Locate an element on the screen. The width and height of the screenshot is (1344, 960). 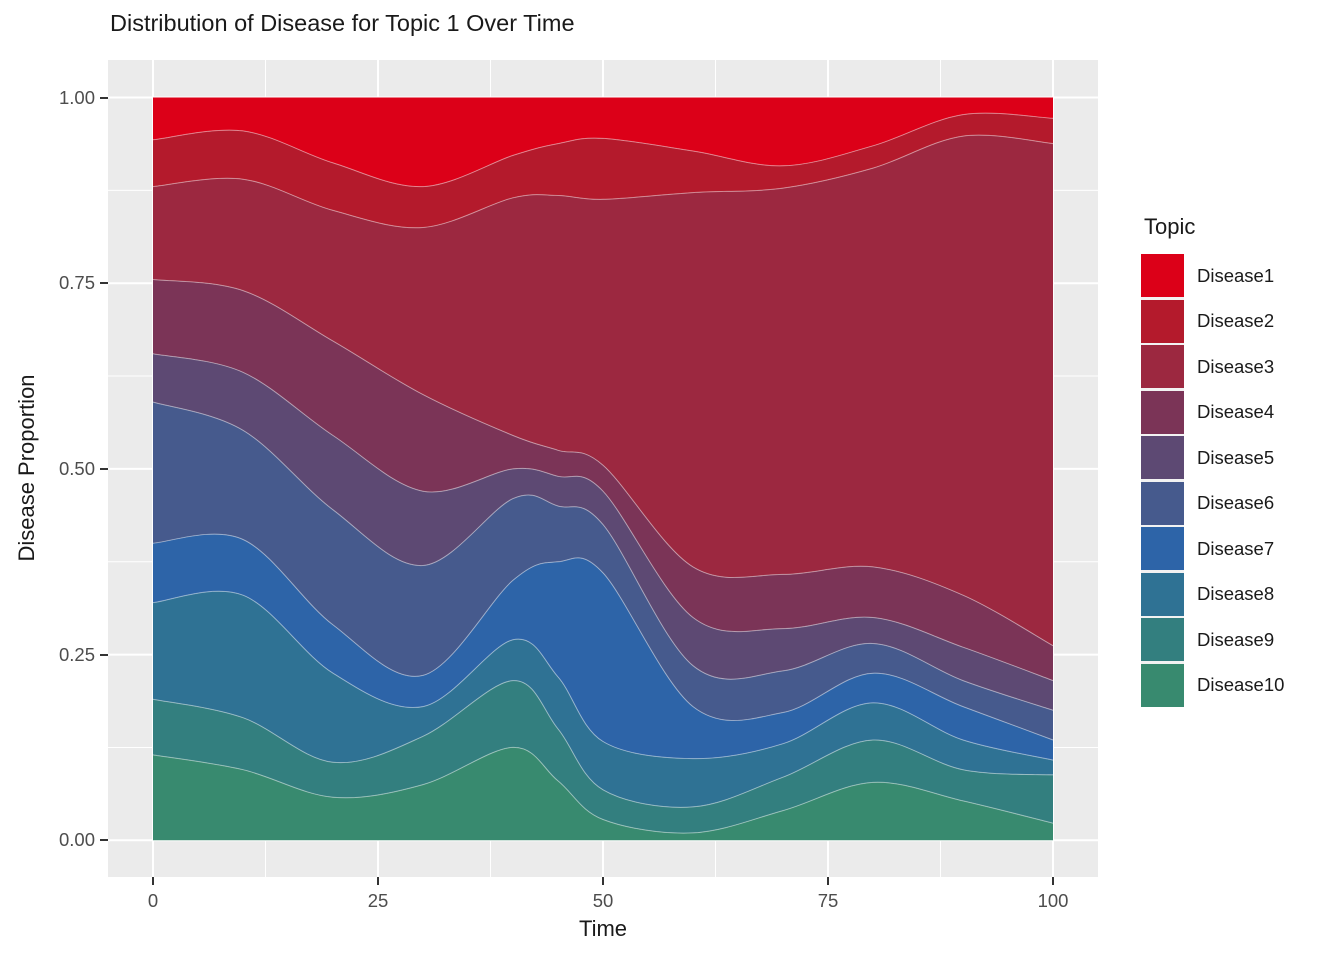
legend-swatch-disease10-icon is located at coordinates (1162, 685).